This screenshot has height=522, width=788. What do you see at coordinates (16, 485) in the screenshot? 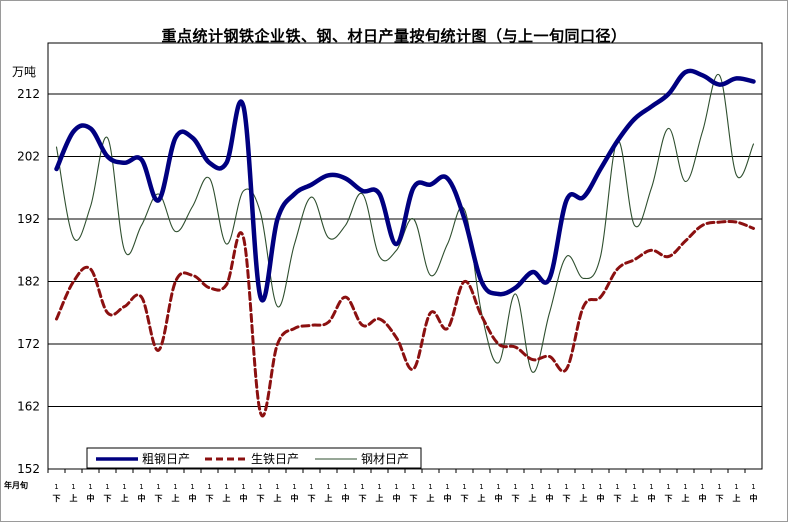
I see `x-axis-label: 年月旬` at bounding box center [16, 485].